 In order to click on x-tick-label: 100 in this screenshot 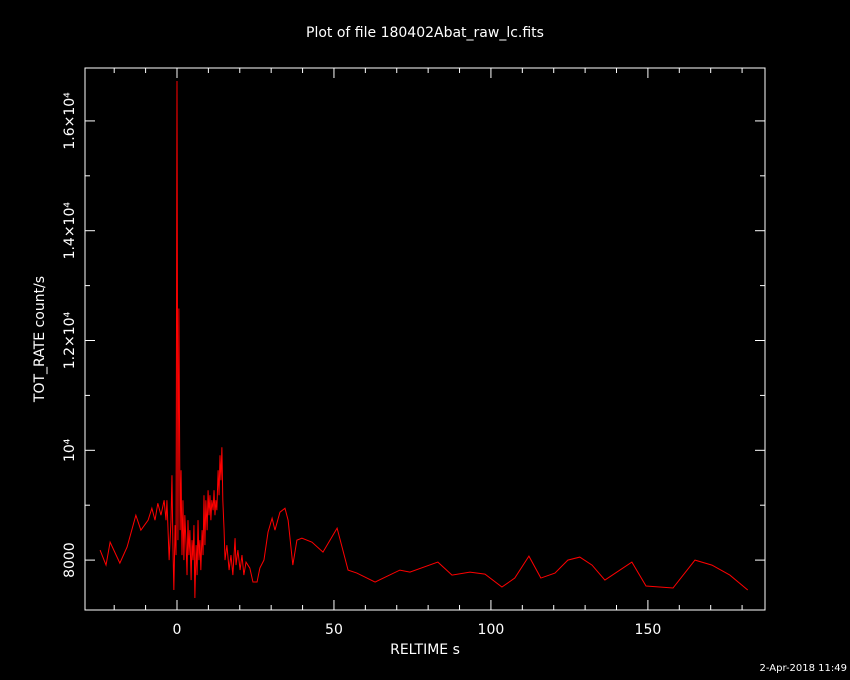, I will do `click(491, 630)`.